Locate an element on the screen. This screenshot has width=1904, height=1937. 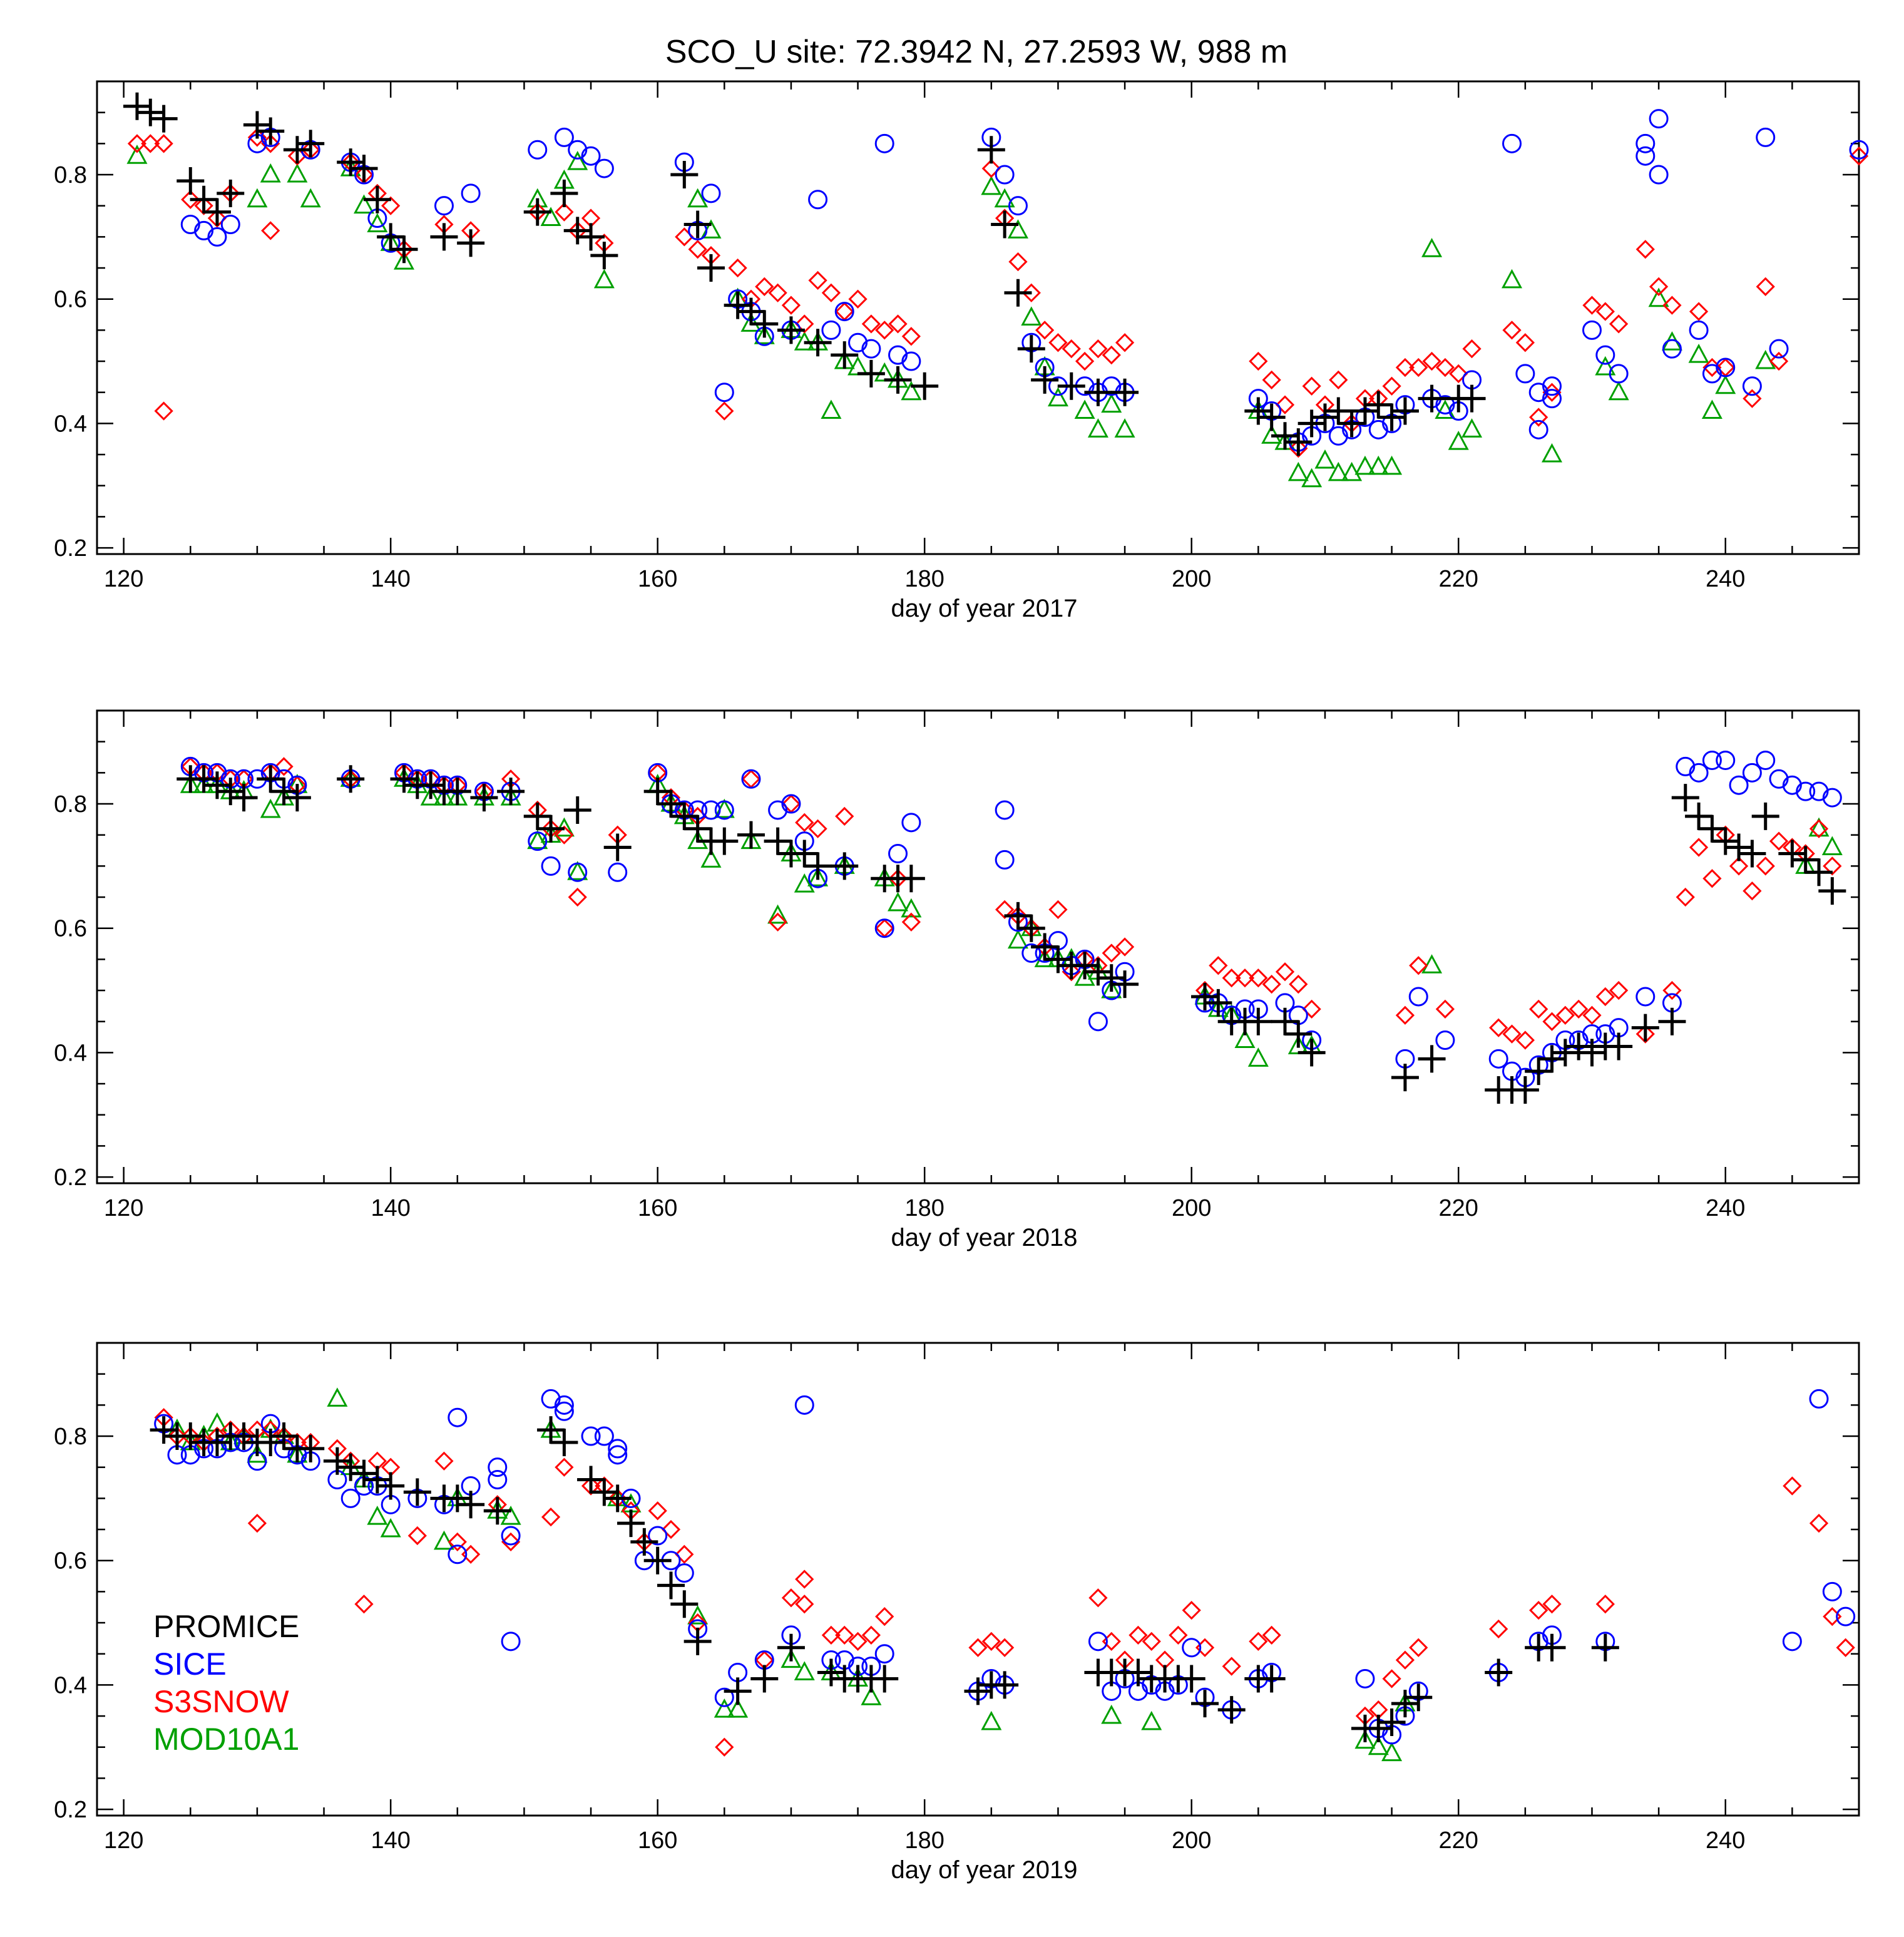
x-tick-label: 140 is located at coordinates (391, 1208).